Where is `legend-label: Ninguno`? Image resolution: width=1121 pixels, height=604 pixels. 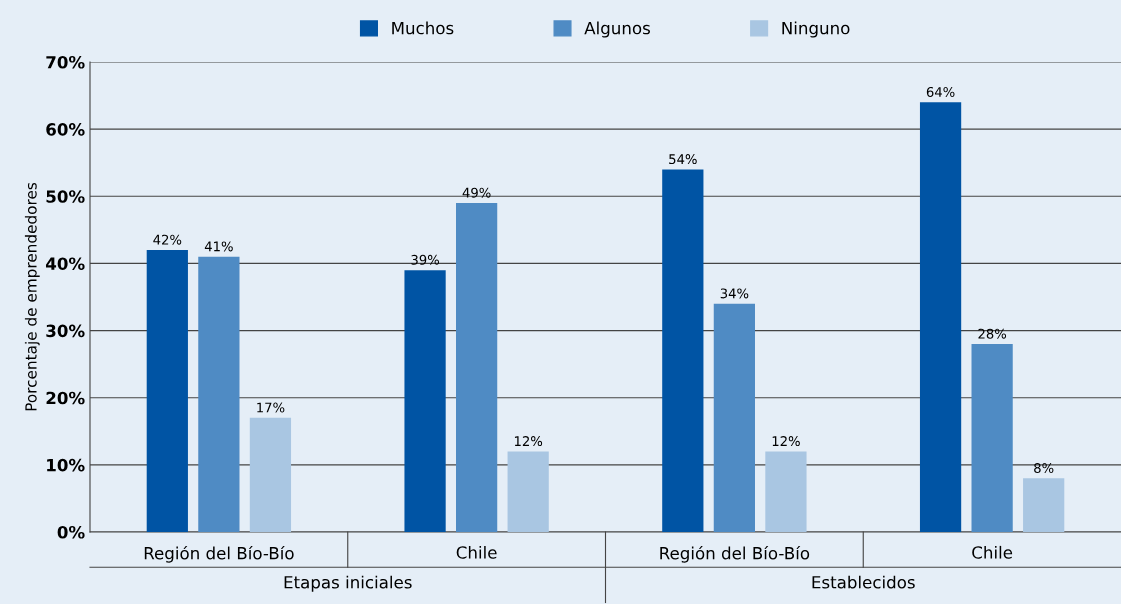
legend-label: Ninguno is located at coordinates (816, 29).